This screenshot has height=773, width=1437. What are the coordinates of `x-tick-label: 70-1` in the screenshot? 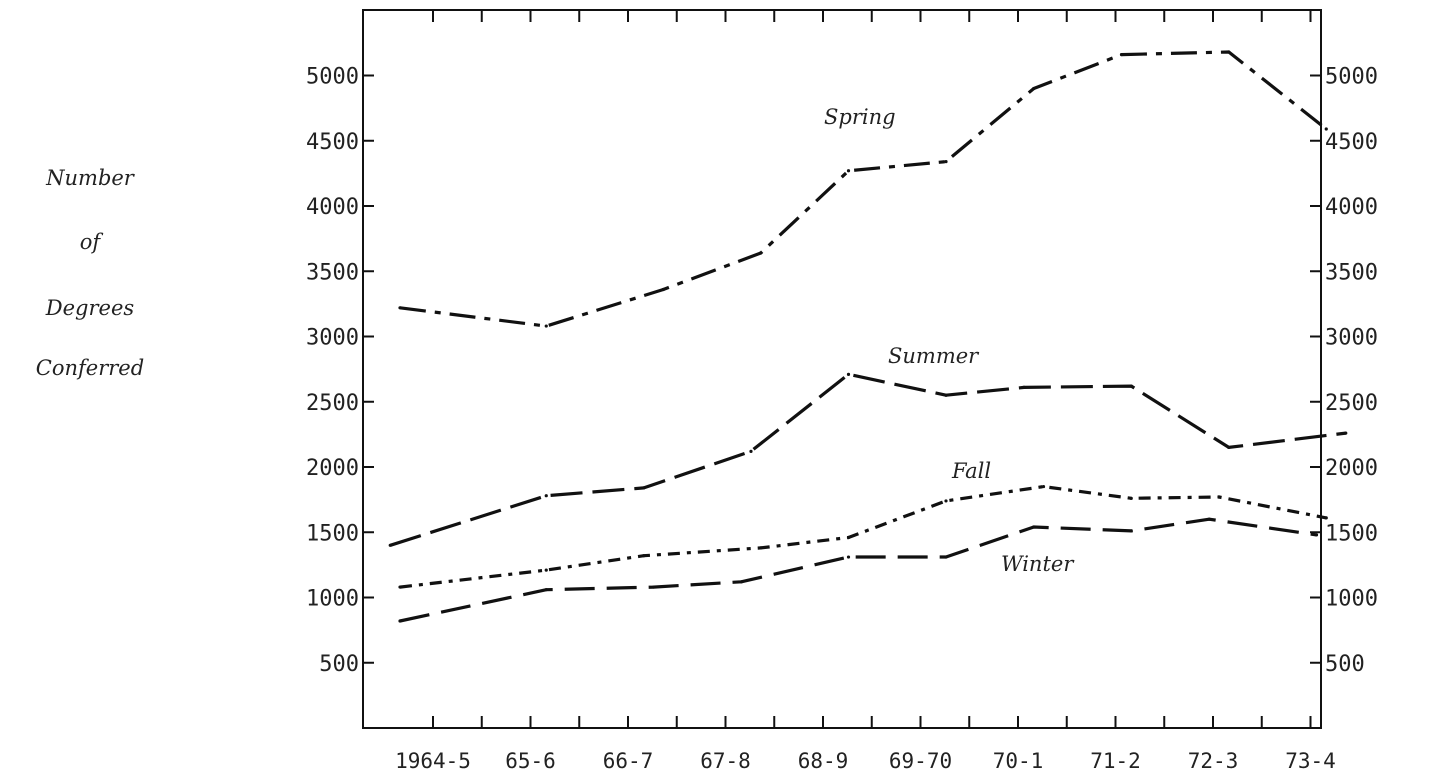 It's located at (1018, 761).